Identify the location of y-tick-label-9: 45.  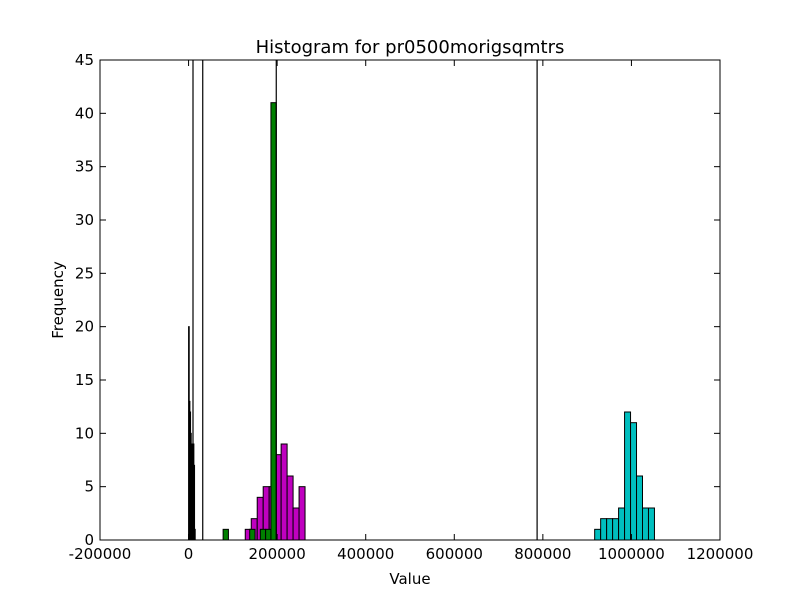
(84, 60).